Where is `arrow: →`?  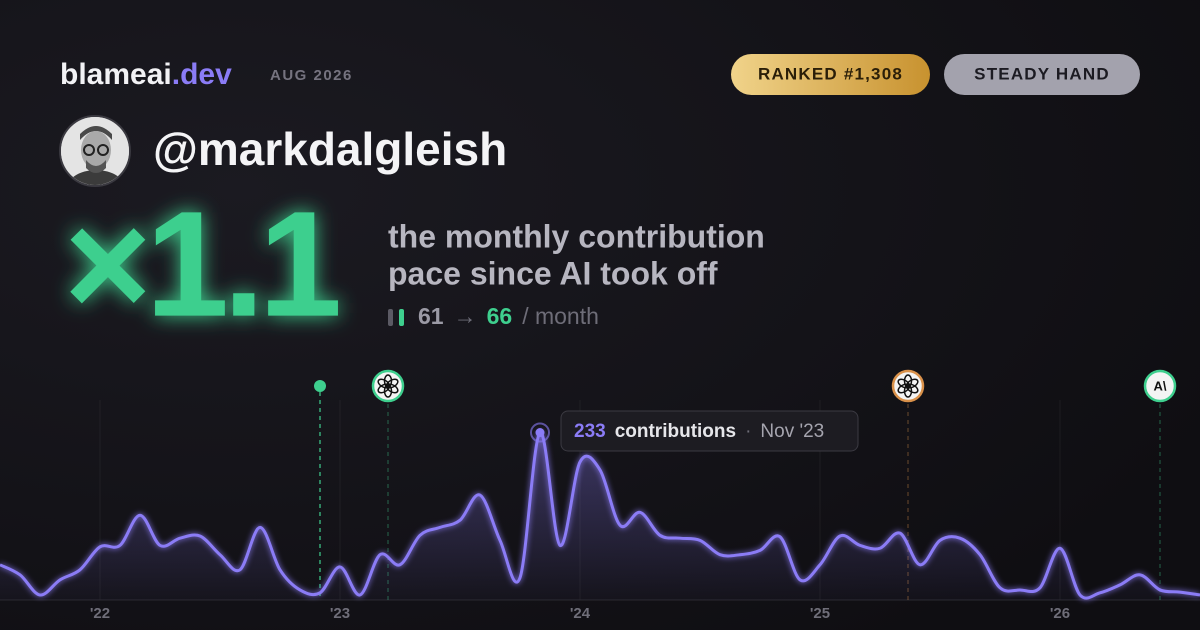
arrow: → is located at coordinates (465, 316).